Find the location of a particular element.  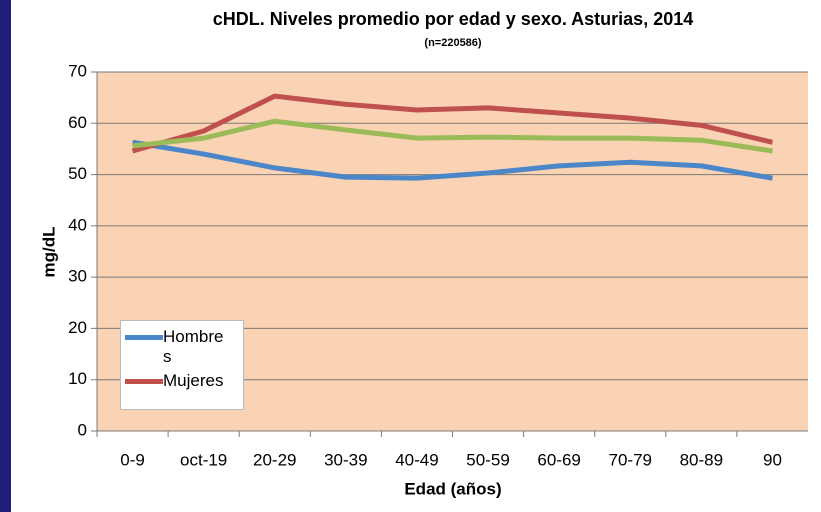

x-tick-label: oct-19 is located at coordinates (203, 459).